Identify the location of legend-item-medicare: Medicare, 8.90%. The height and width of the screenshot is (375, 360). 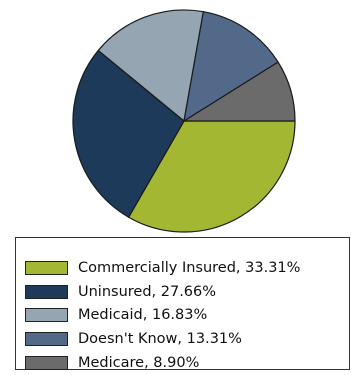
(187, 363).